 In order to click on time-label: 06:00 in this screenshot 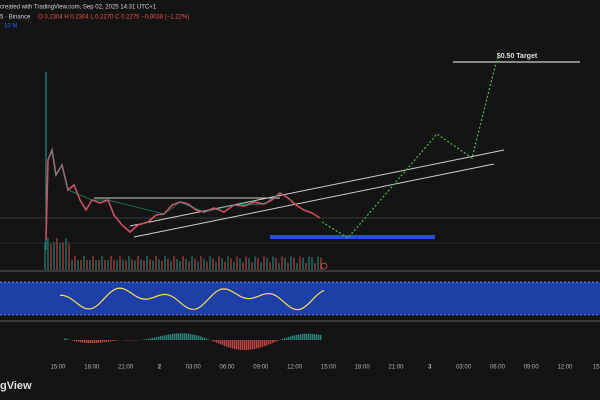, I will do `click(498, 368)`.